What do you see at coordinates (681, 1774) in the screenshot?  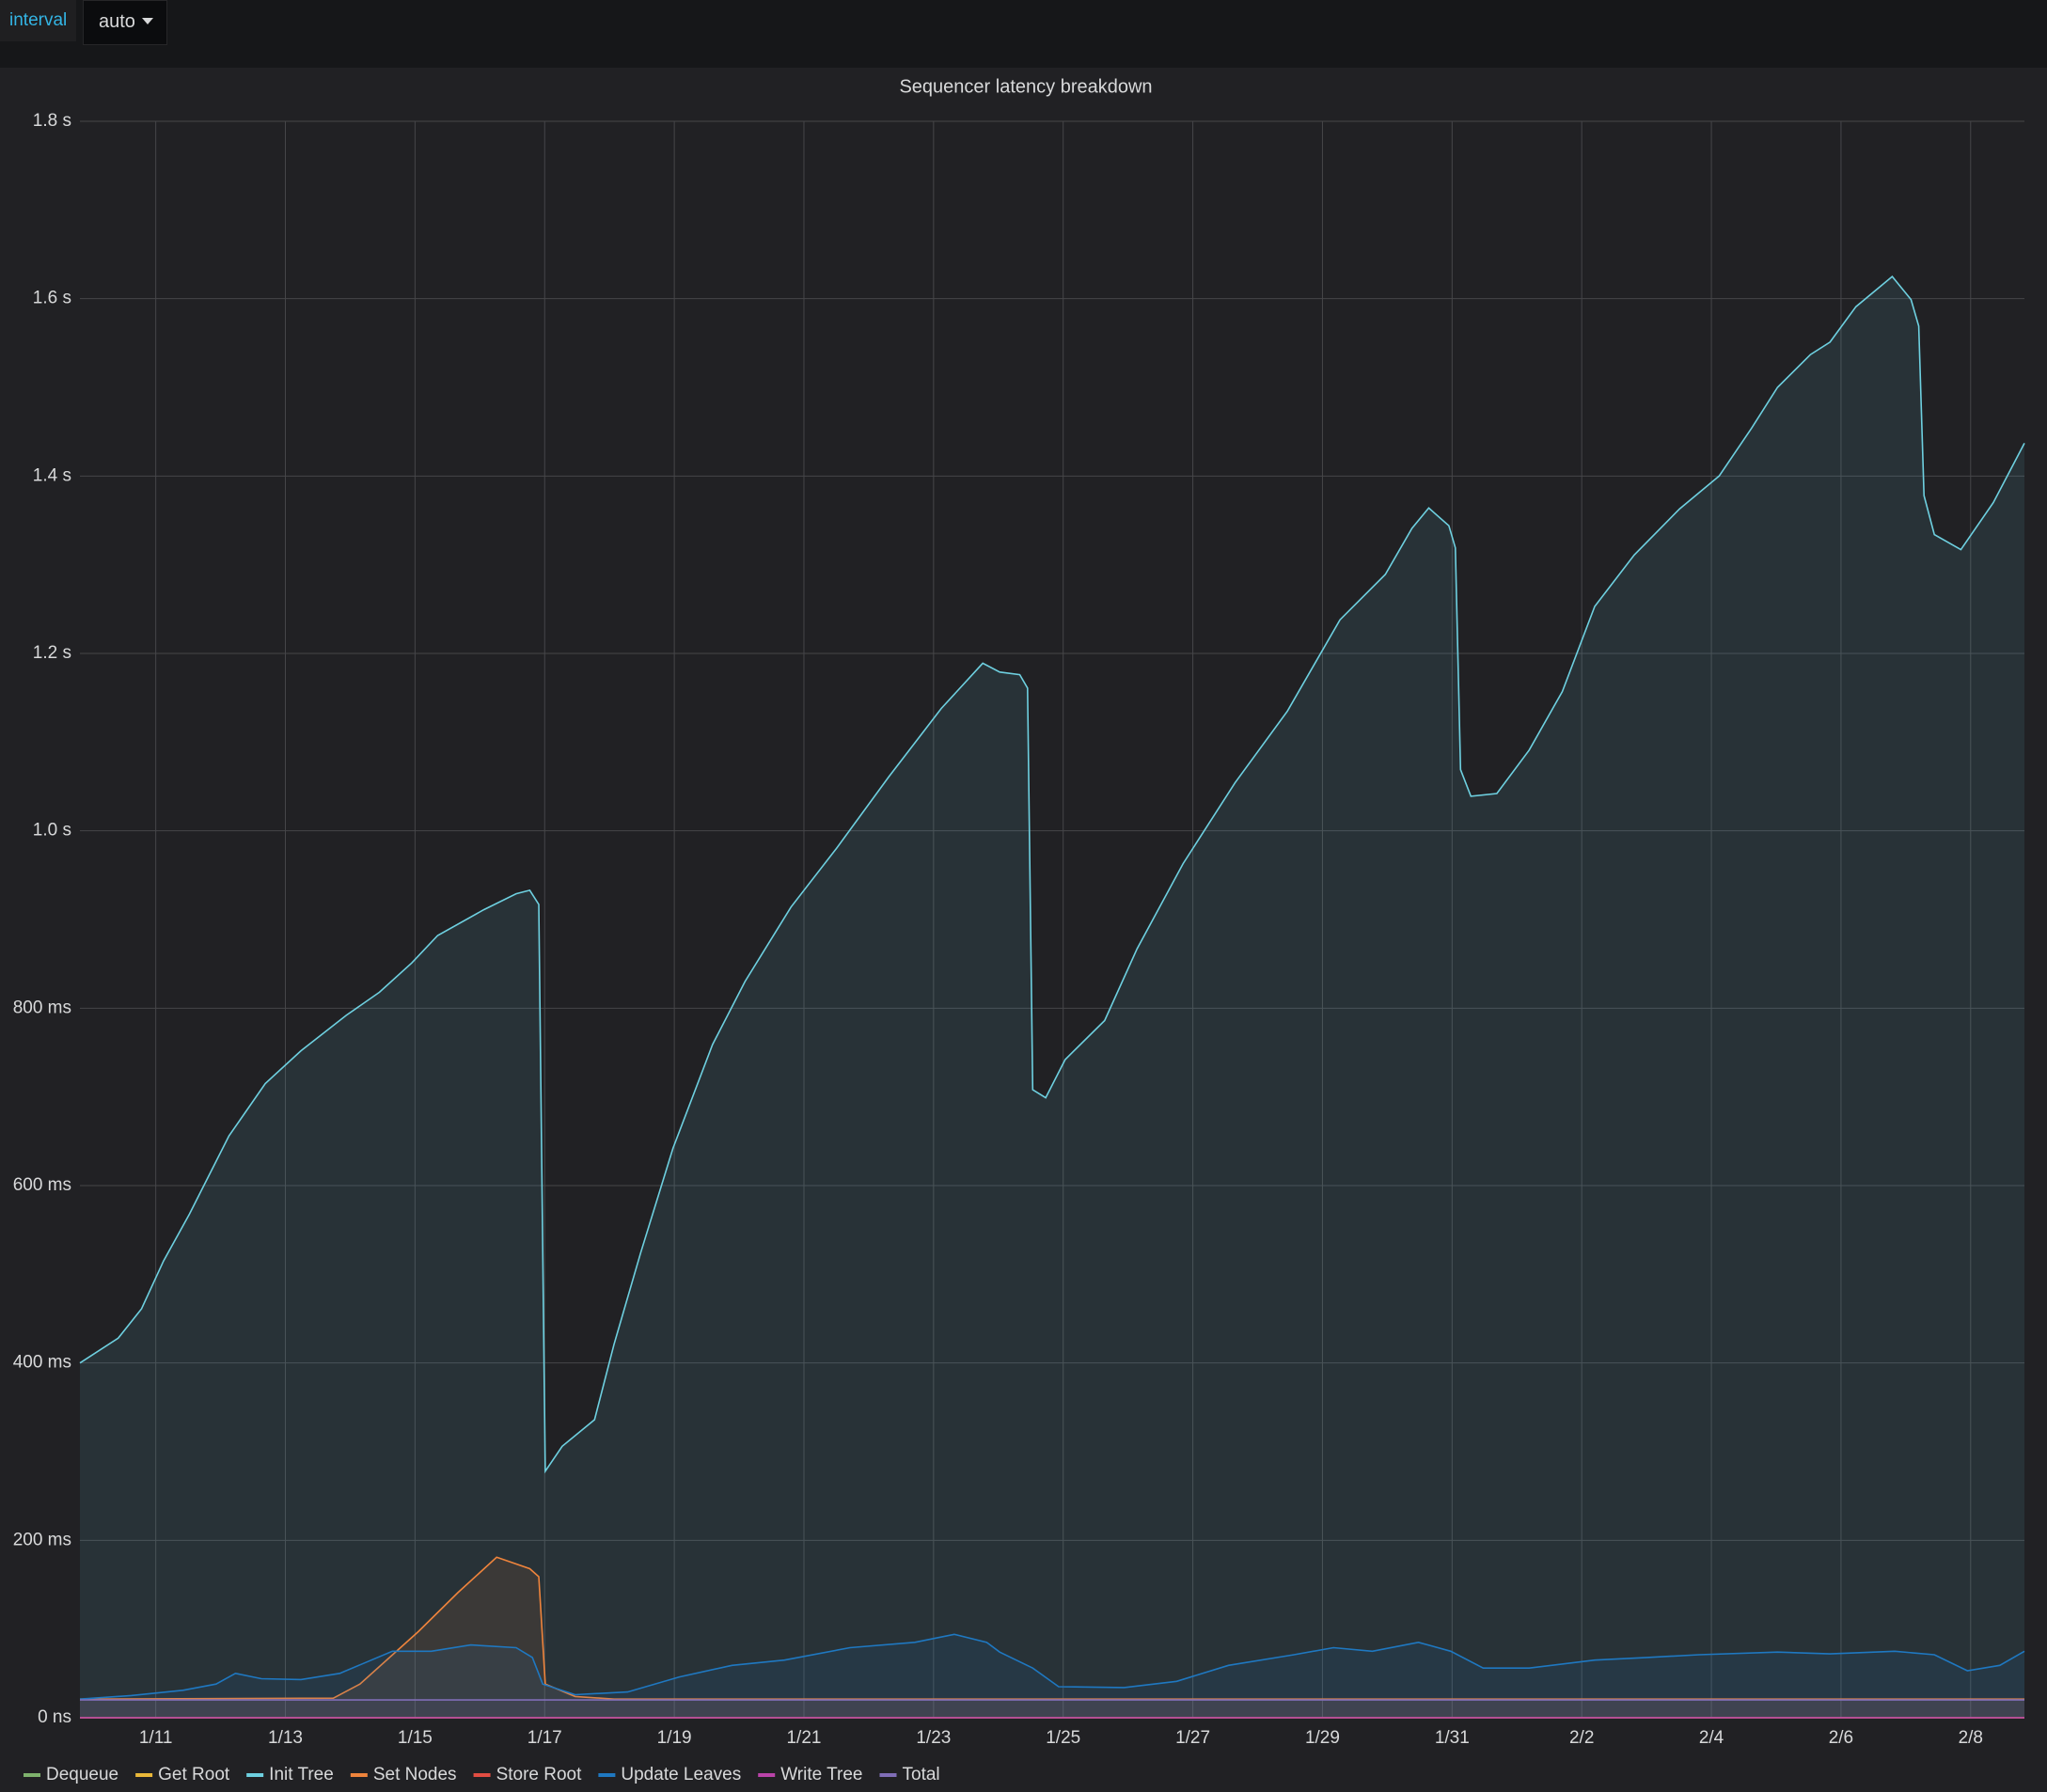 I see `legend-label: Update Leaves` at bounding box center [681, 1774].